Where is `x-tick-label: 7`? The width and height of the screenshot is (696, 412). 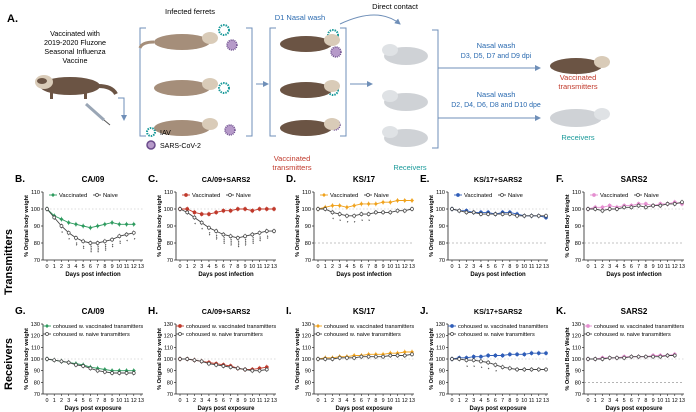 x-tick-label: 7 is located at coordinates (230, 401).